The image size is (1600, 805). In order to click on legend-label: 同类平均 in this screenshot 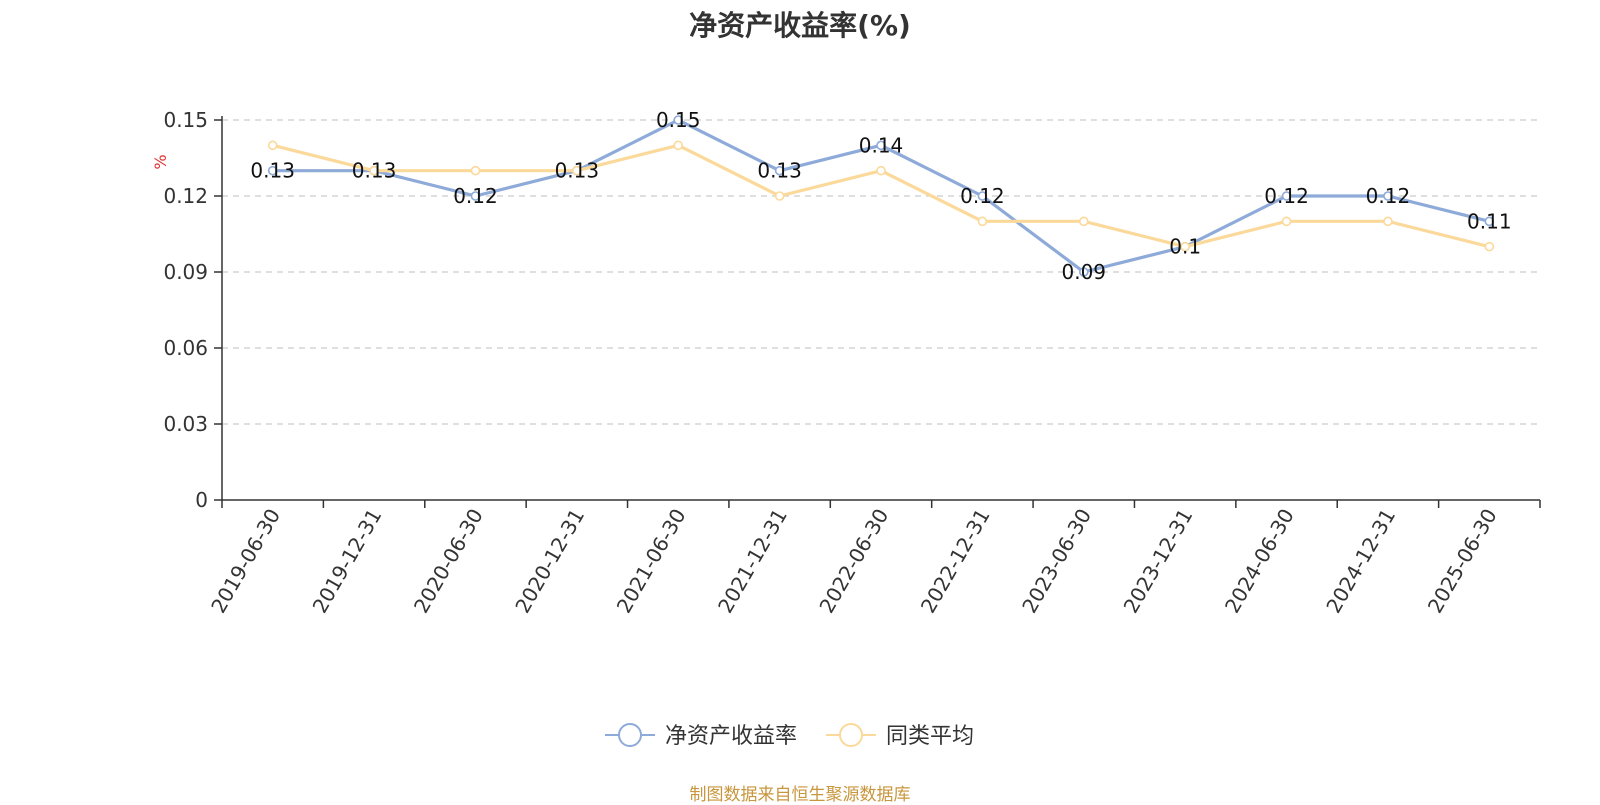, I will do `click(930, 736)`.